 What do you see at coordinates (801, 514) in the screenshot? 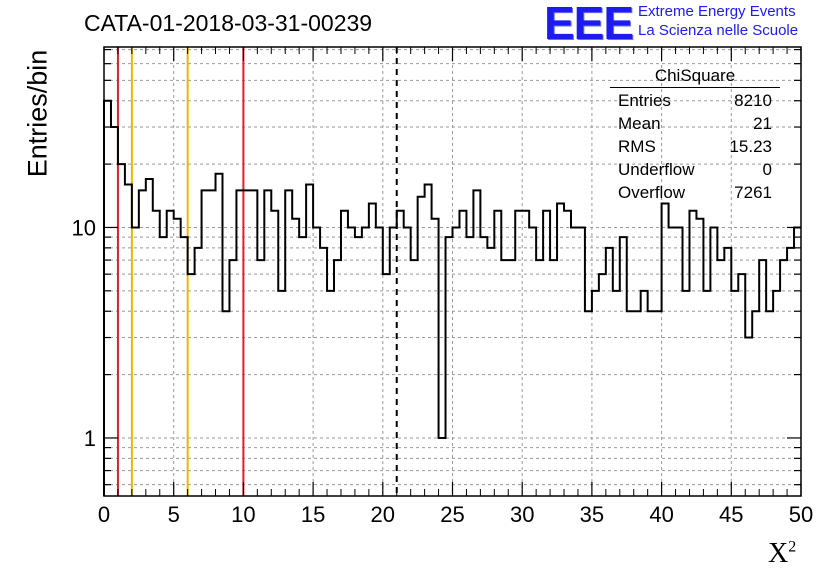
I see `x-tick-label: 50` at bounding box center [801, 514].